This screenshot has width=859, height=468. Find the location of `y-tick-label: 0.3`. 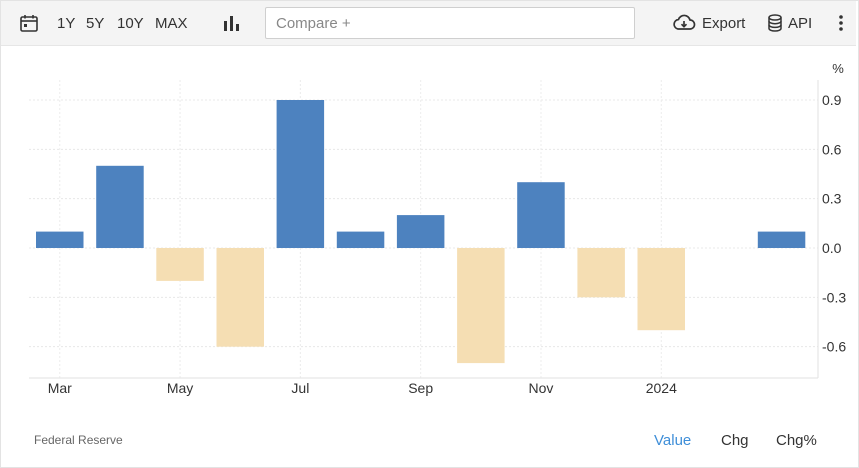

y-tick-label: 0.3 is located at coordinates (832, 199).